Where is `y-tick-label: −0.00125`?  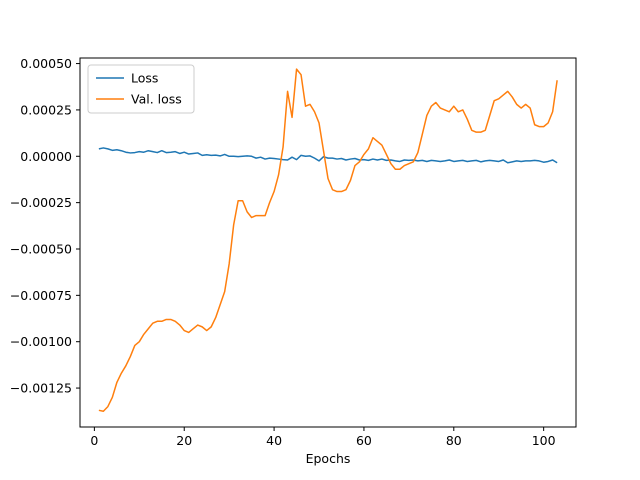
y-tick-label: −0.00125 is located at coordinates (41, 388).